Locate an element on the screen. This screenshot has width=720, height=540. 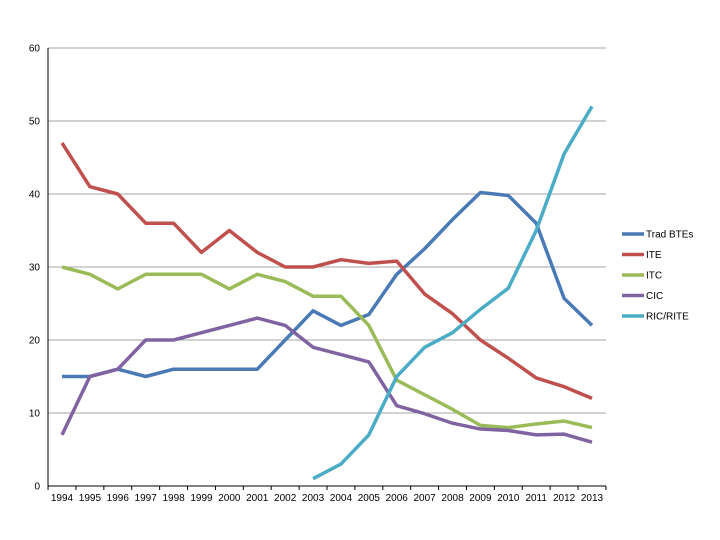
x-tick-label: 2005 is located at coordinates (369, 498).